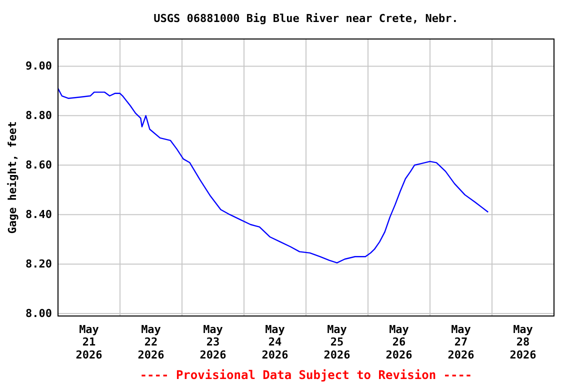 This screenshot has width=576, height=384. Describe the element at coordinates (39, 313) in the screenshot. I see `y-tick-label: 8.00` at that location.